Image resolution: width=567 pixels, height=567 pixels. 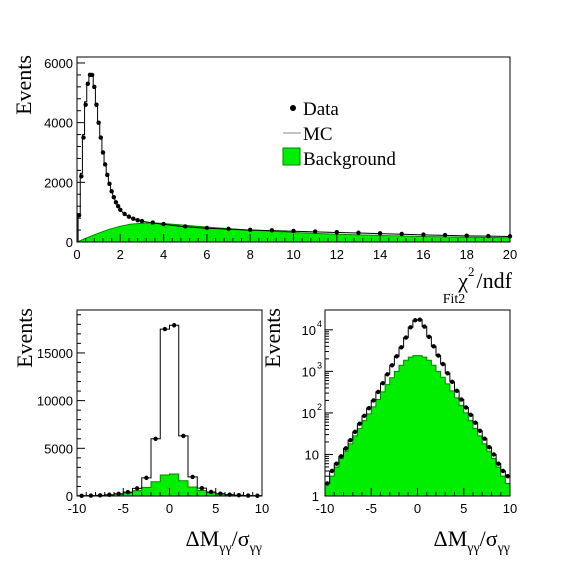 I want to click on x-axis-title-main: χ, so click(x=462, y=280).